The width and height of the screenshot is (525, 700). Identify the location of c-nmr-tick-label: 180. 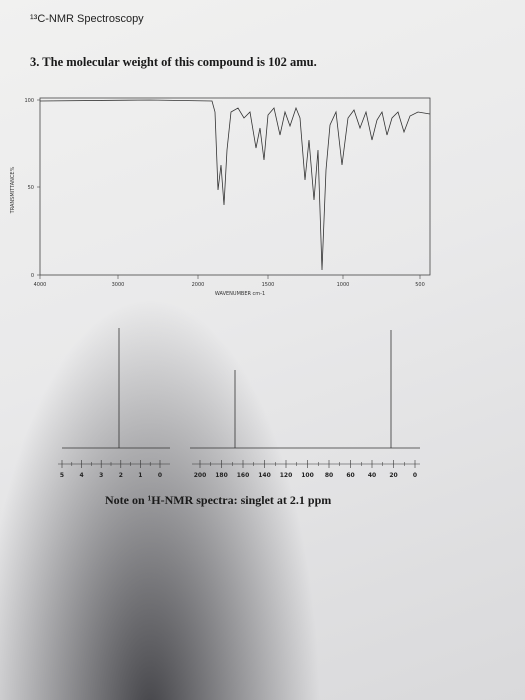
(221, 475).